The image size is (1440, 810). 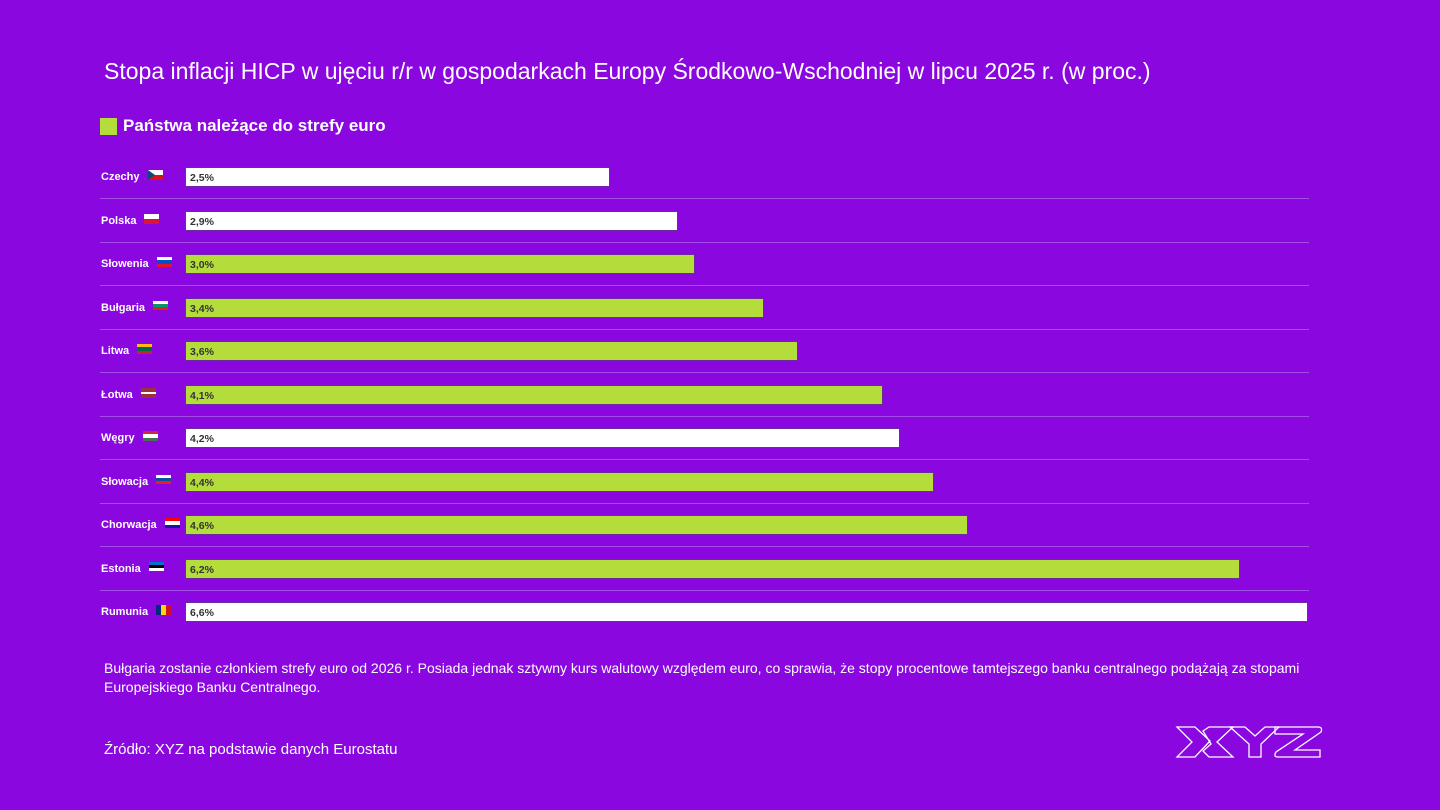 I want to click on data-label: 4,6%, so click(x=202, y=526).